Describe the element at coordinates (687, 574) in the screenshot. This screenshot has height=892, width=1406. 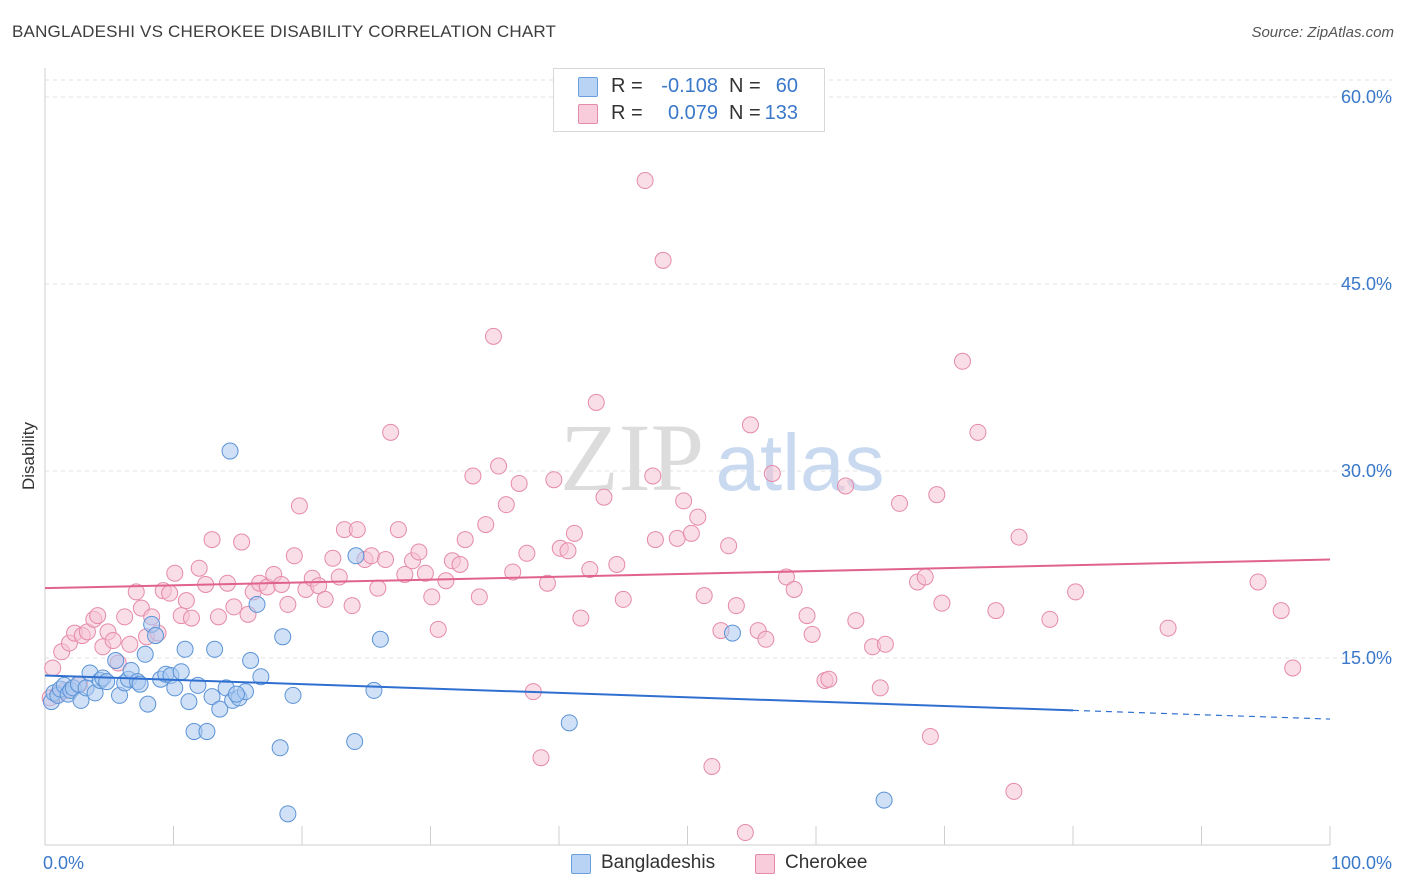
I see `cherokee-trend-line` at that location.